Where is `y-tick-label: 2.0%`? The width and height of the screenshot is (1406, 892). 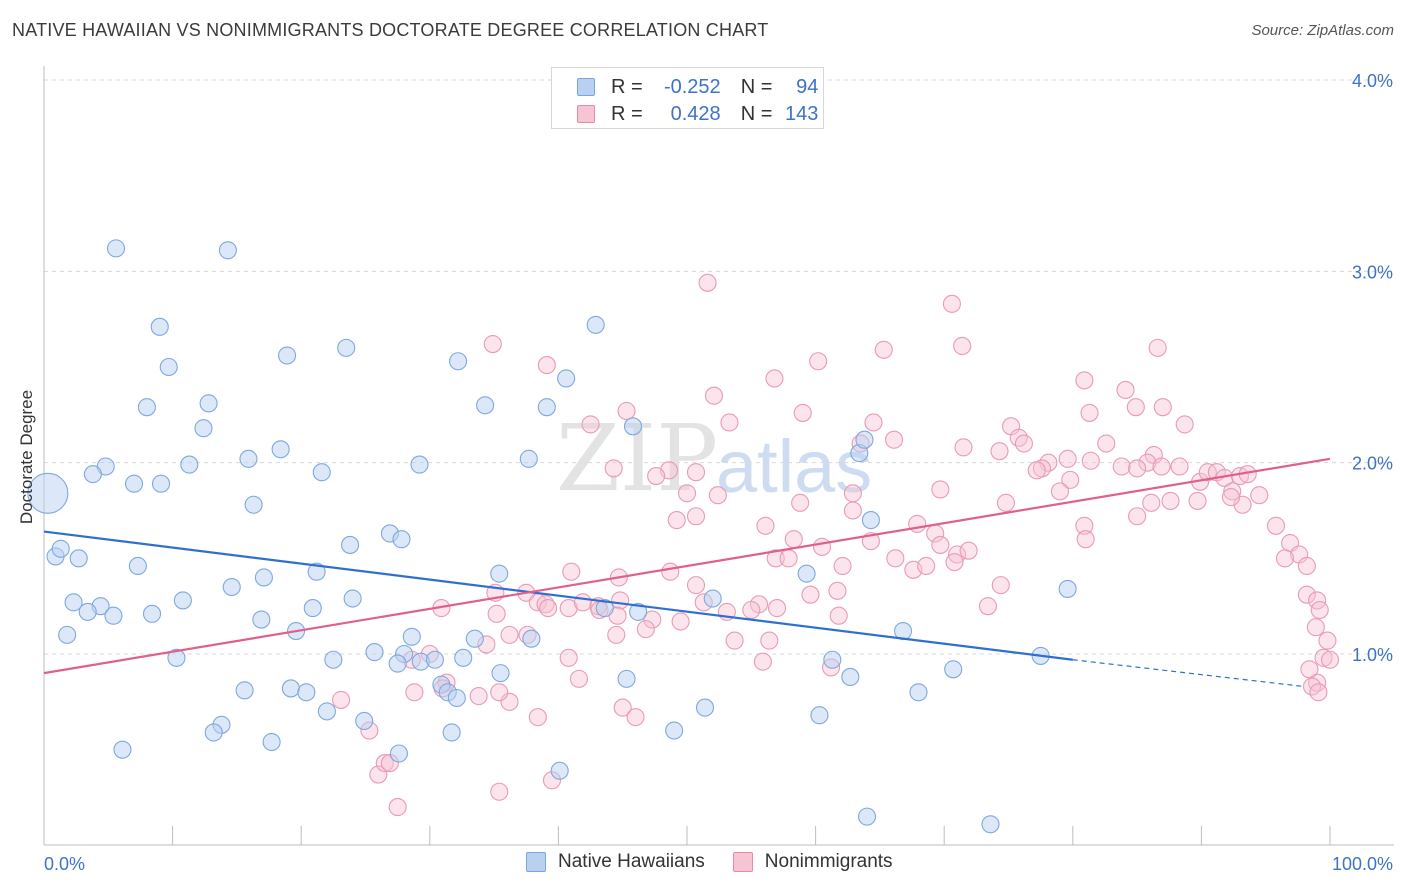
y-tick-label: 2.0% is located at coordinates (1372, 464).